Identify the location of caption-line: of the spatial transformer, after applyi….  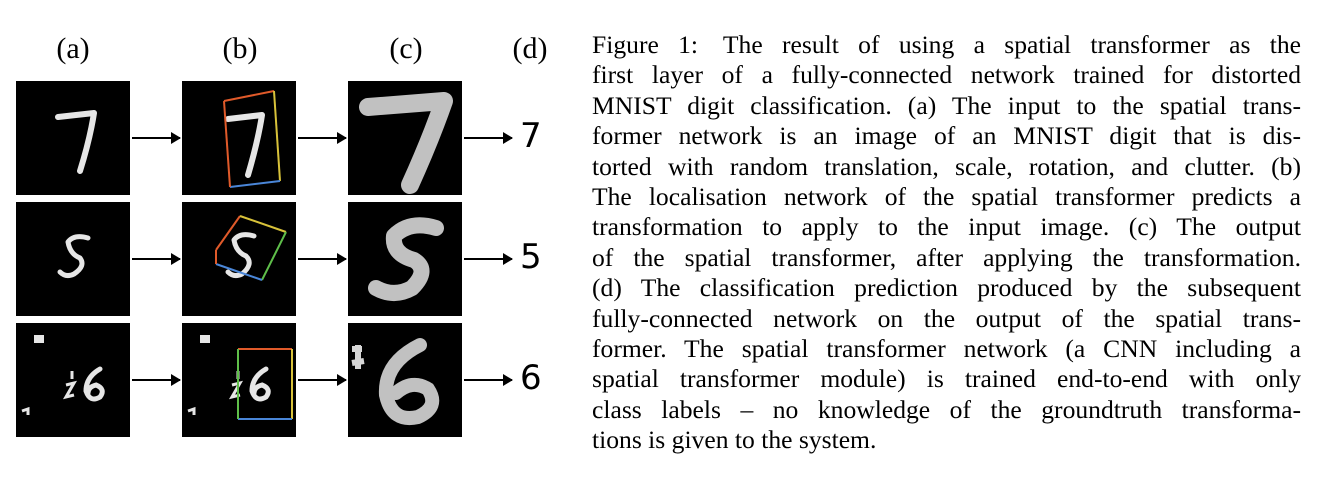
(946, 257).